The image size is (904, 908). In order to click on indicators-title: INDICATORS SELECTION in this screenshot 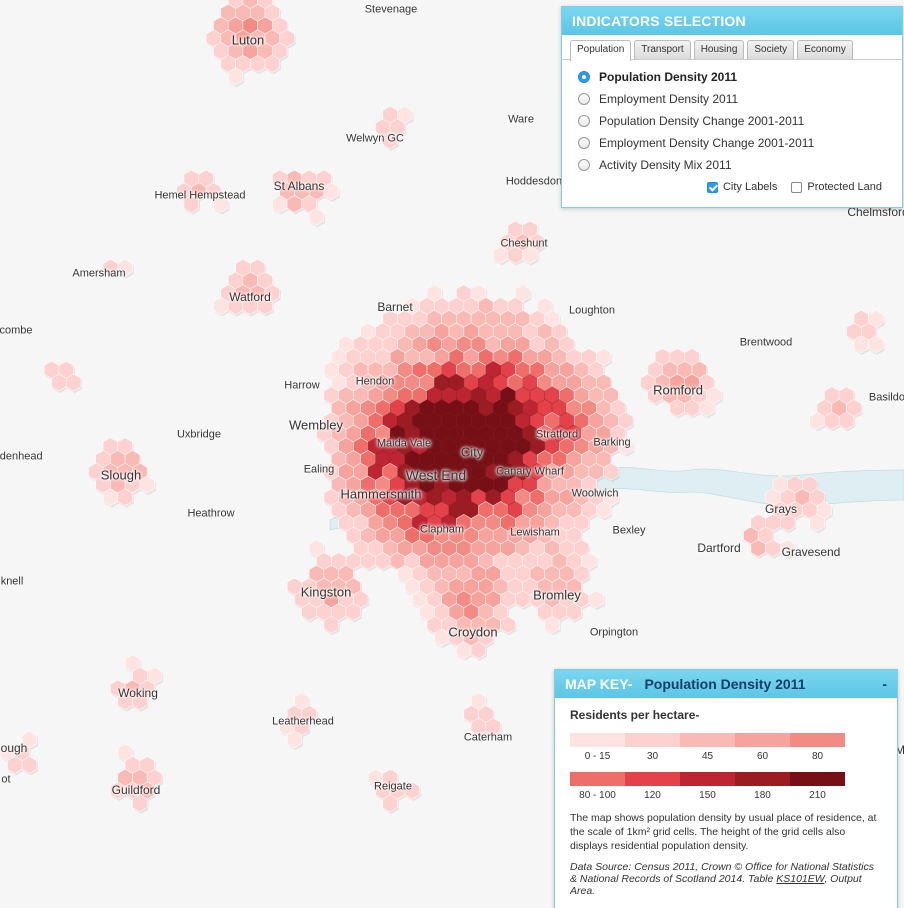, I will do `click(732, 21)`.